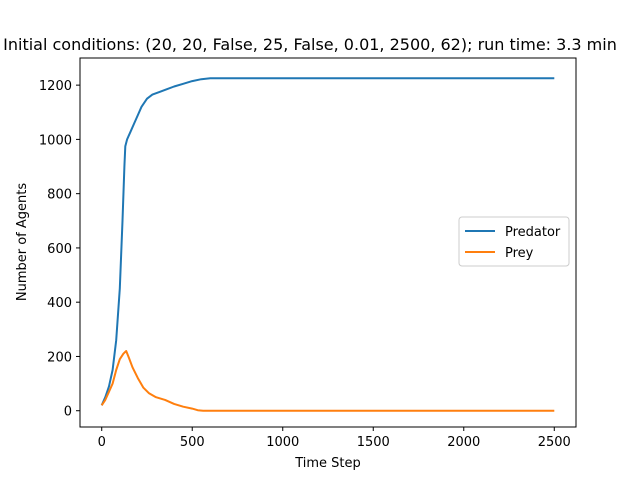 This screenshot has width=640, height=480. Describe the element at coordinates (55, 86) in the screenshot. I see `y-tick-label: 1200` at that location.